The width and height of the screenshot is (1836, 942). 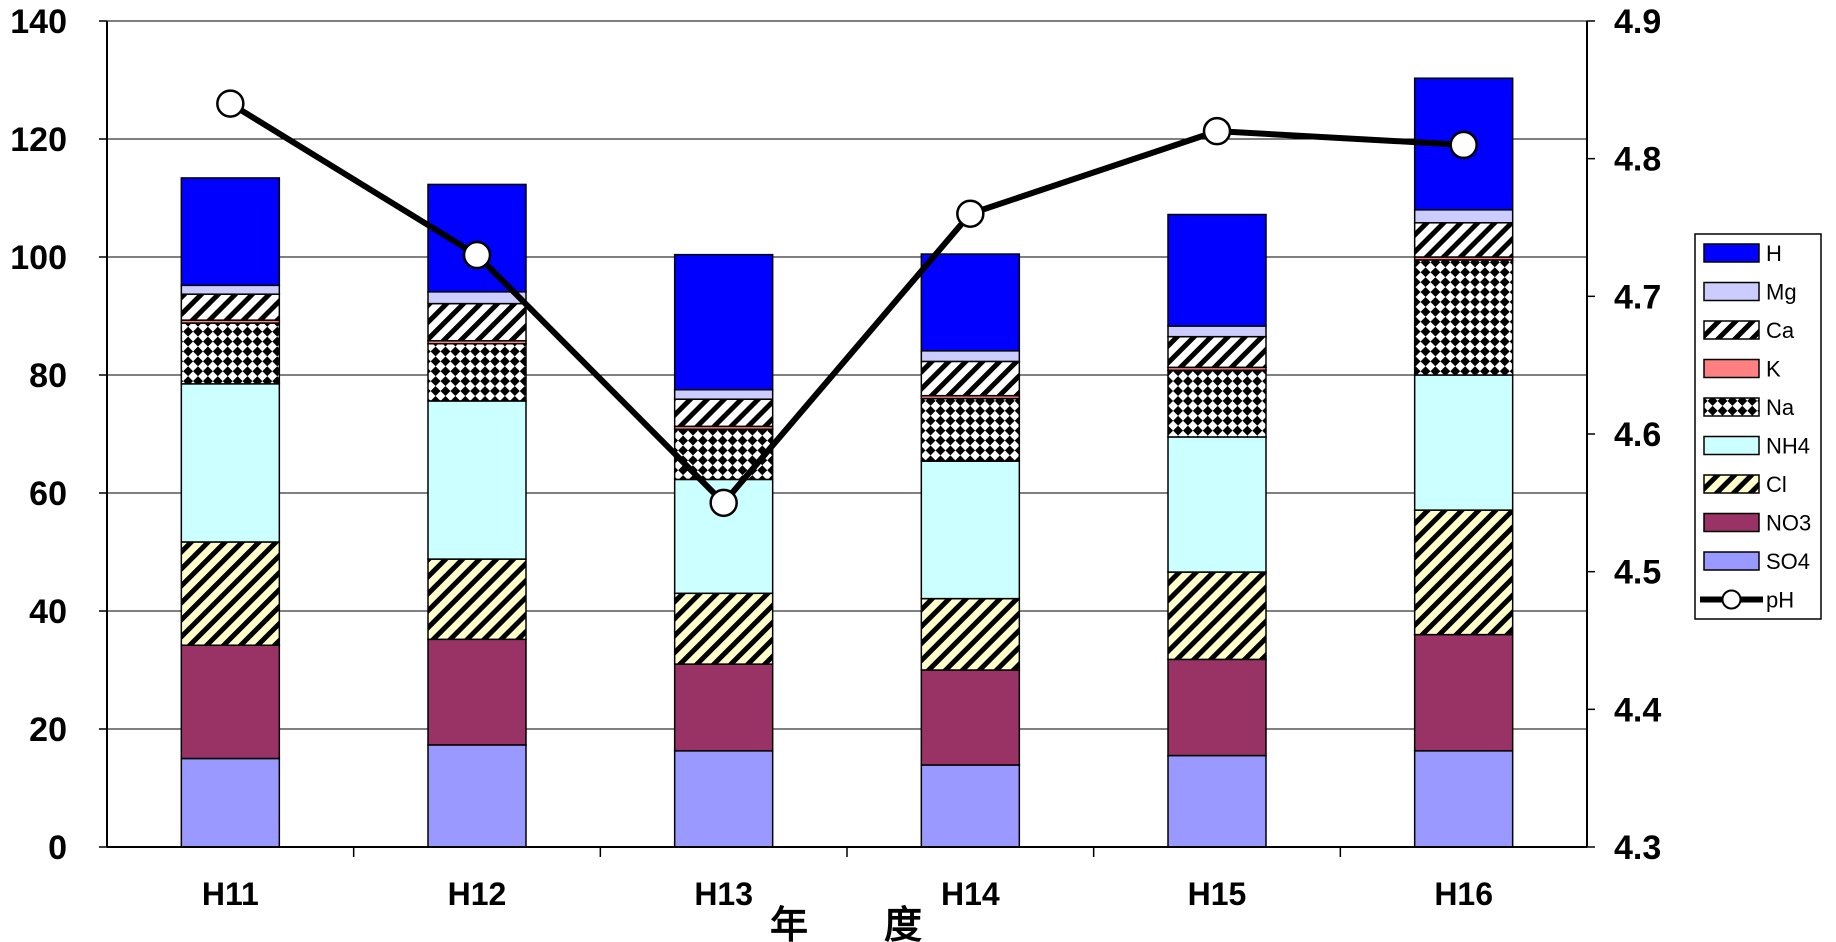 What do you see at coordinates (1463, 894) in the screenshot?
I see `x-tick-label: H16` at bounding box center [1463, 894].